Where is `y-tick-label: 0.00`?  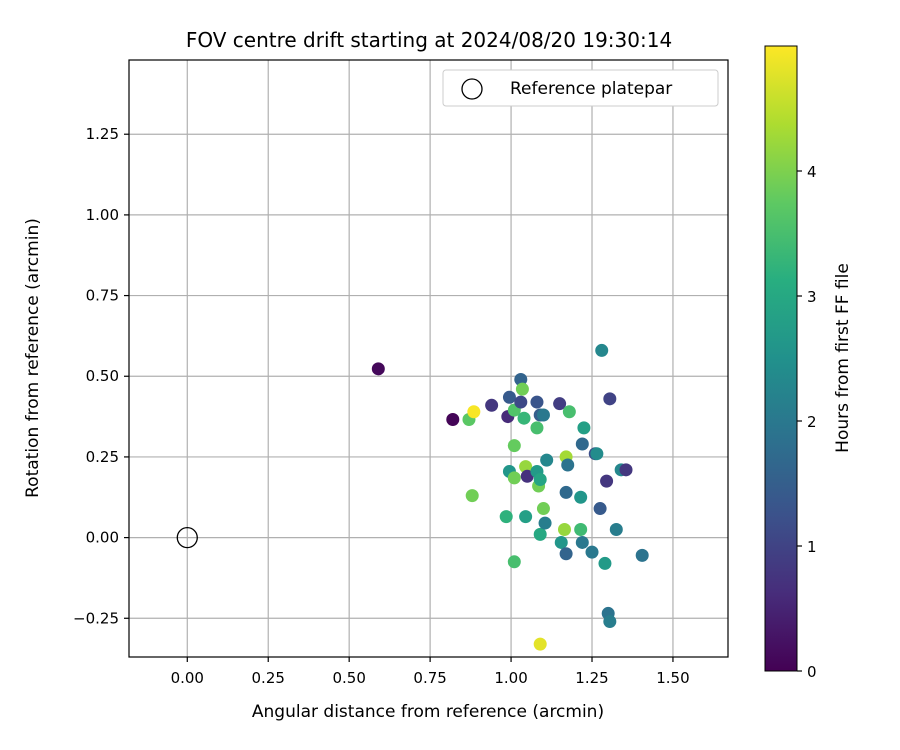 y-tick-label: 0.00 is located at coordinates (102, 538).